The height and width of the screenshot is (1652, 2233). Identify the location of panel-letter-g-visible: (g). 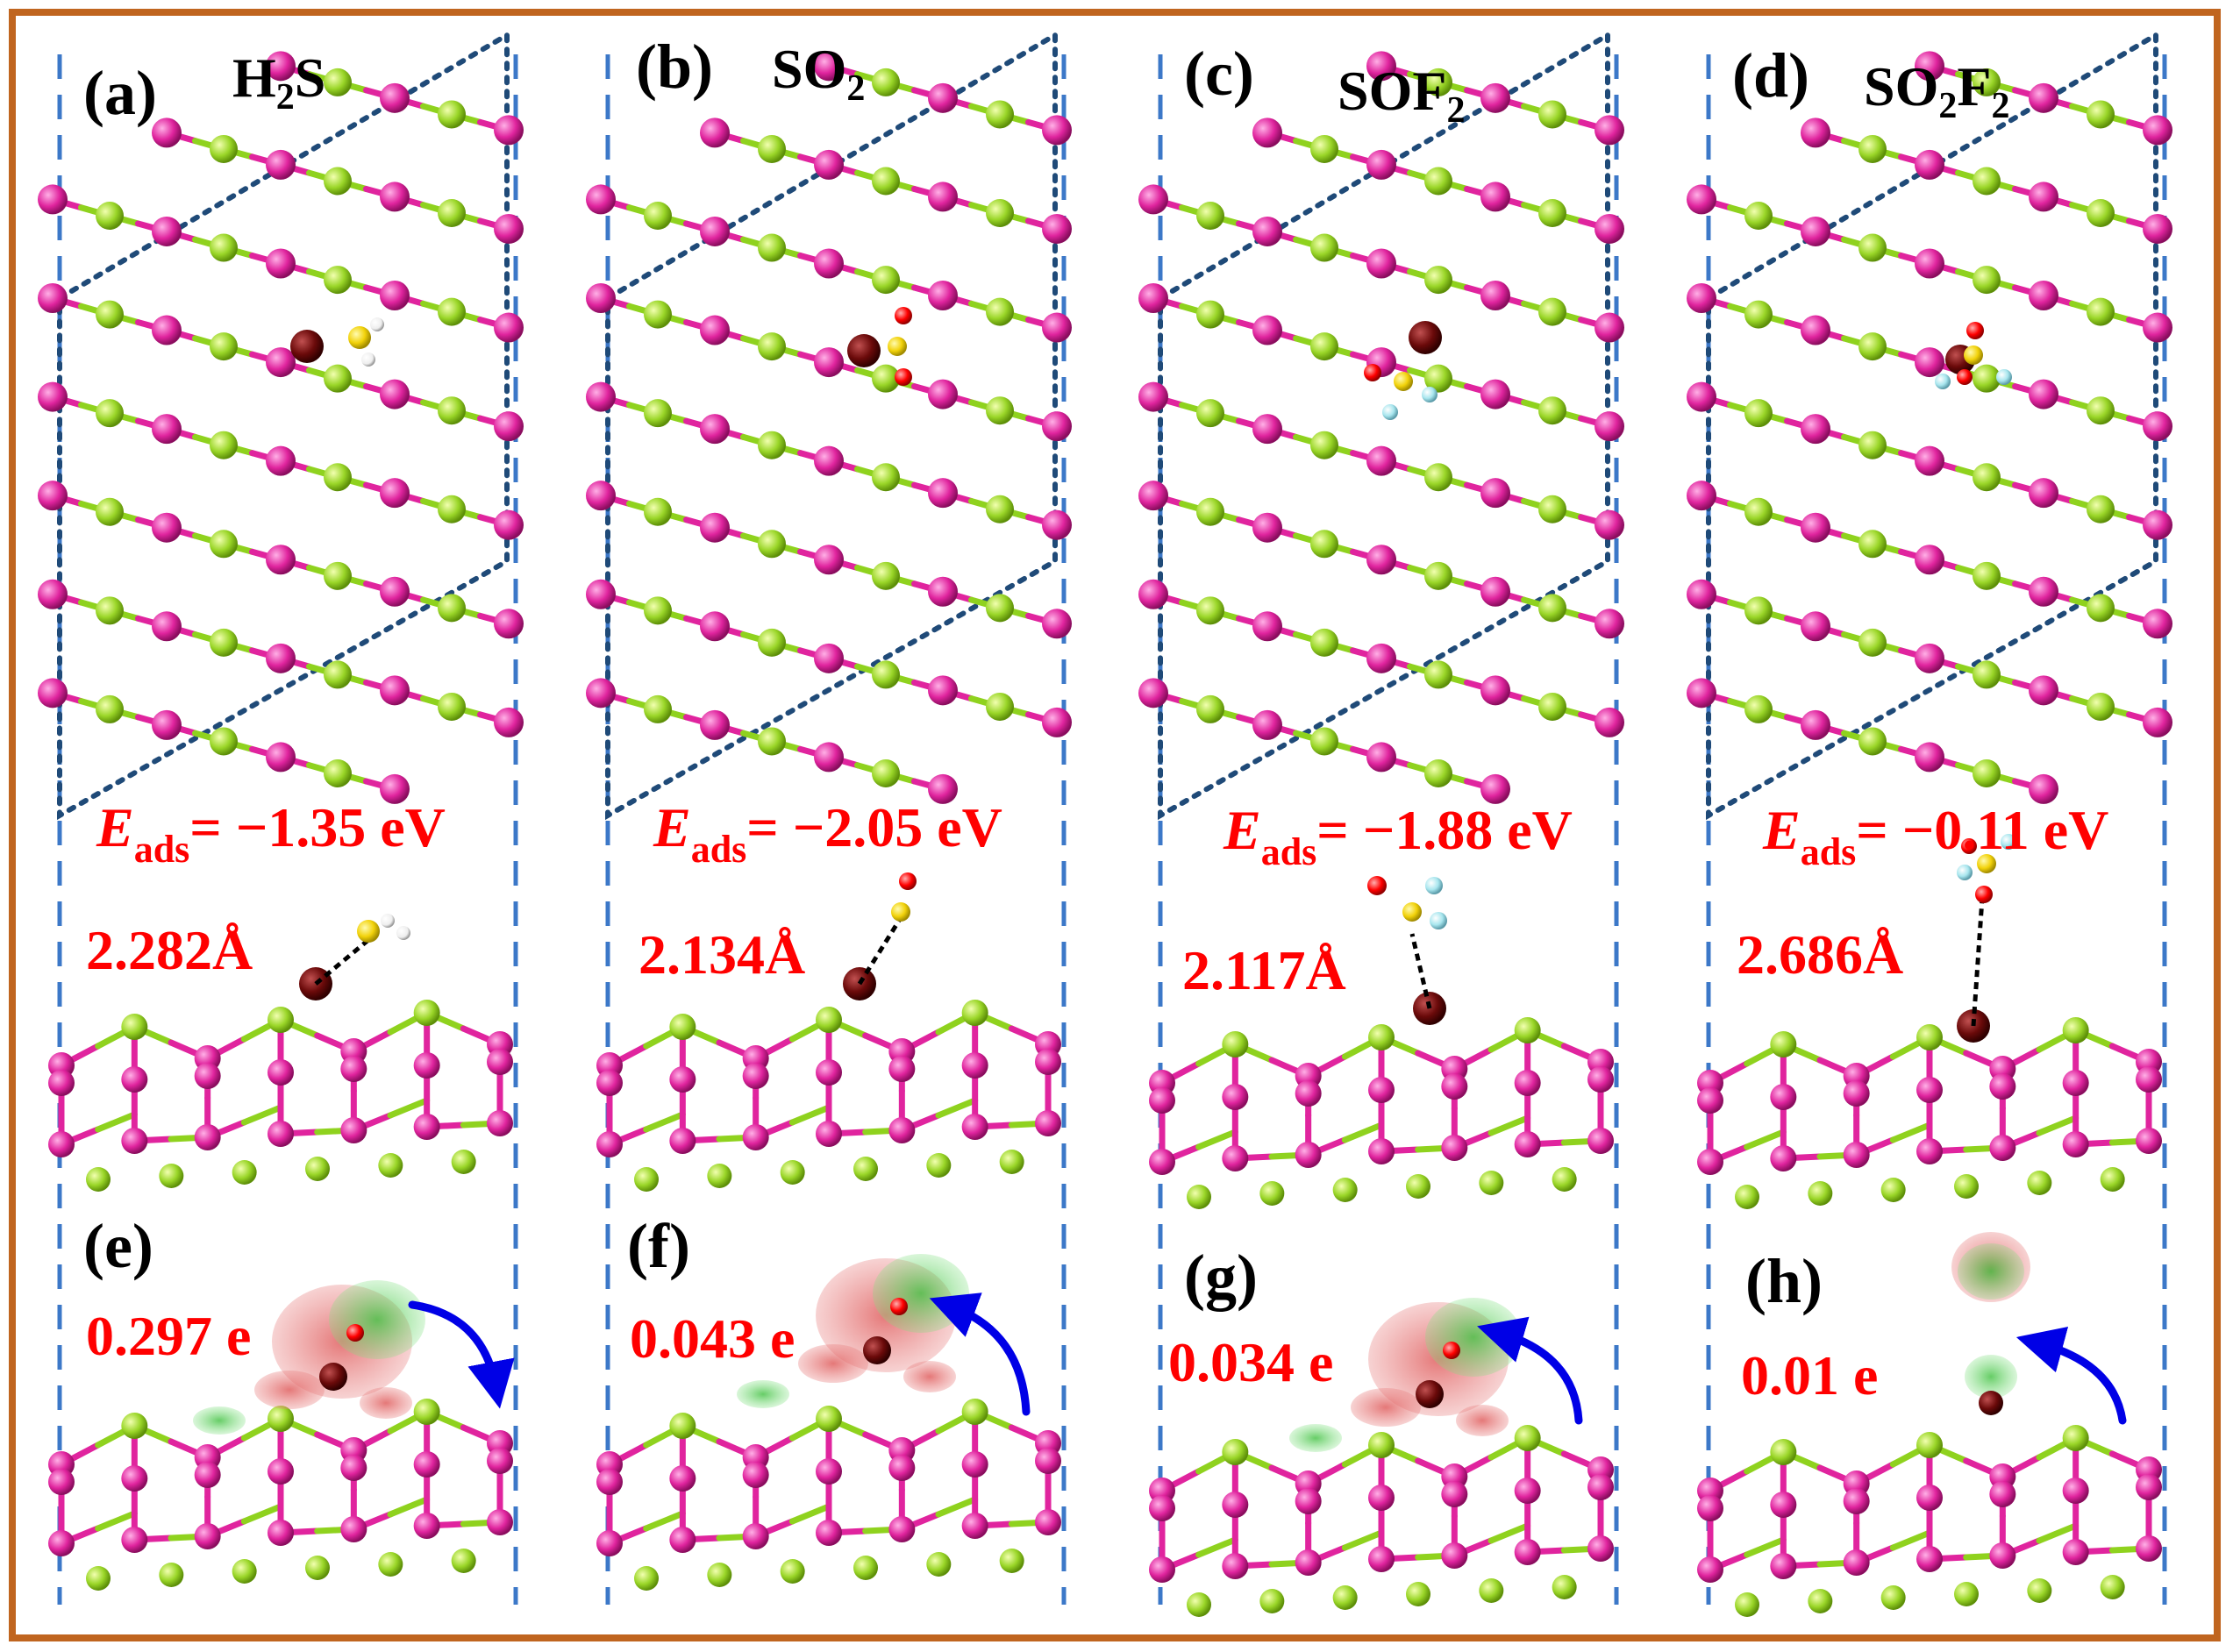
(1221, 1277).